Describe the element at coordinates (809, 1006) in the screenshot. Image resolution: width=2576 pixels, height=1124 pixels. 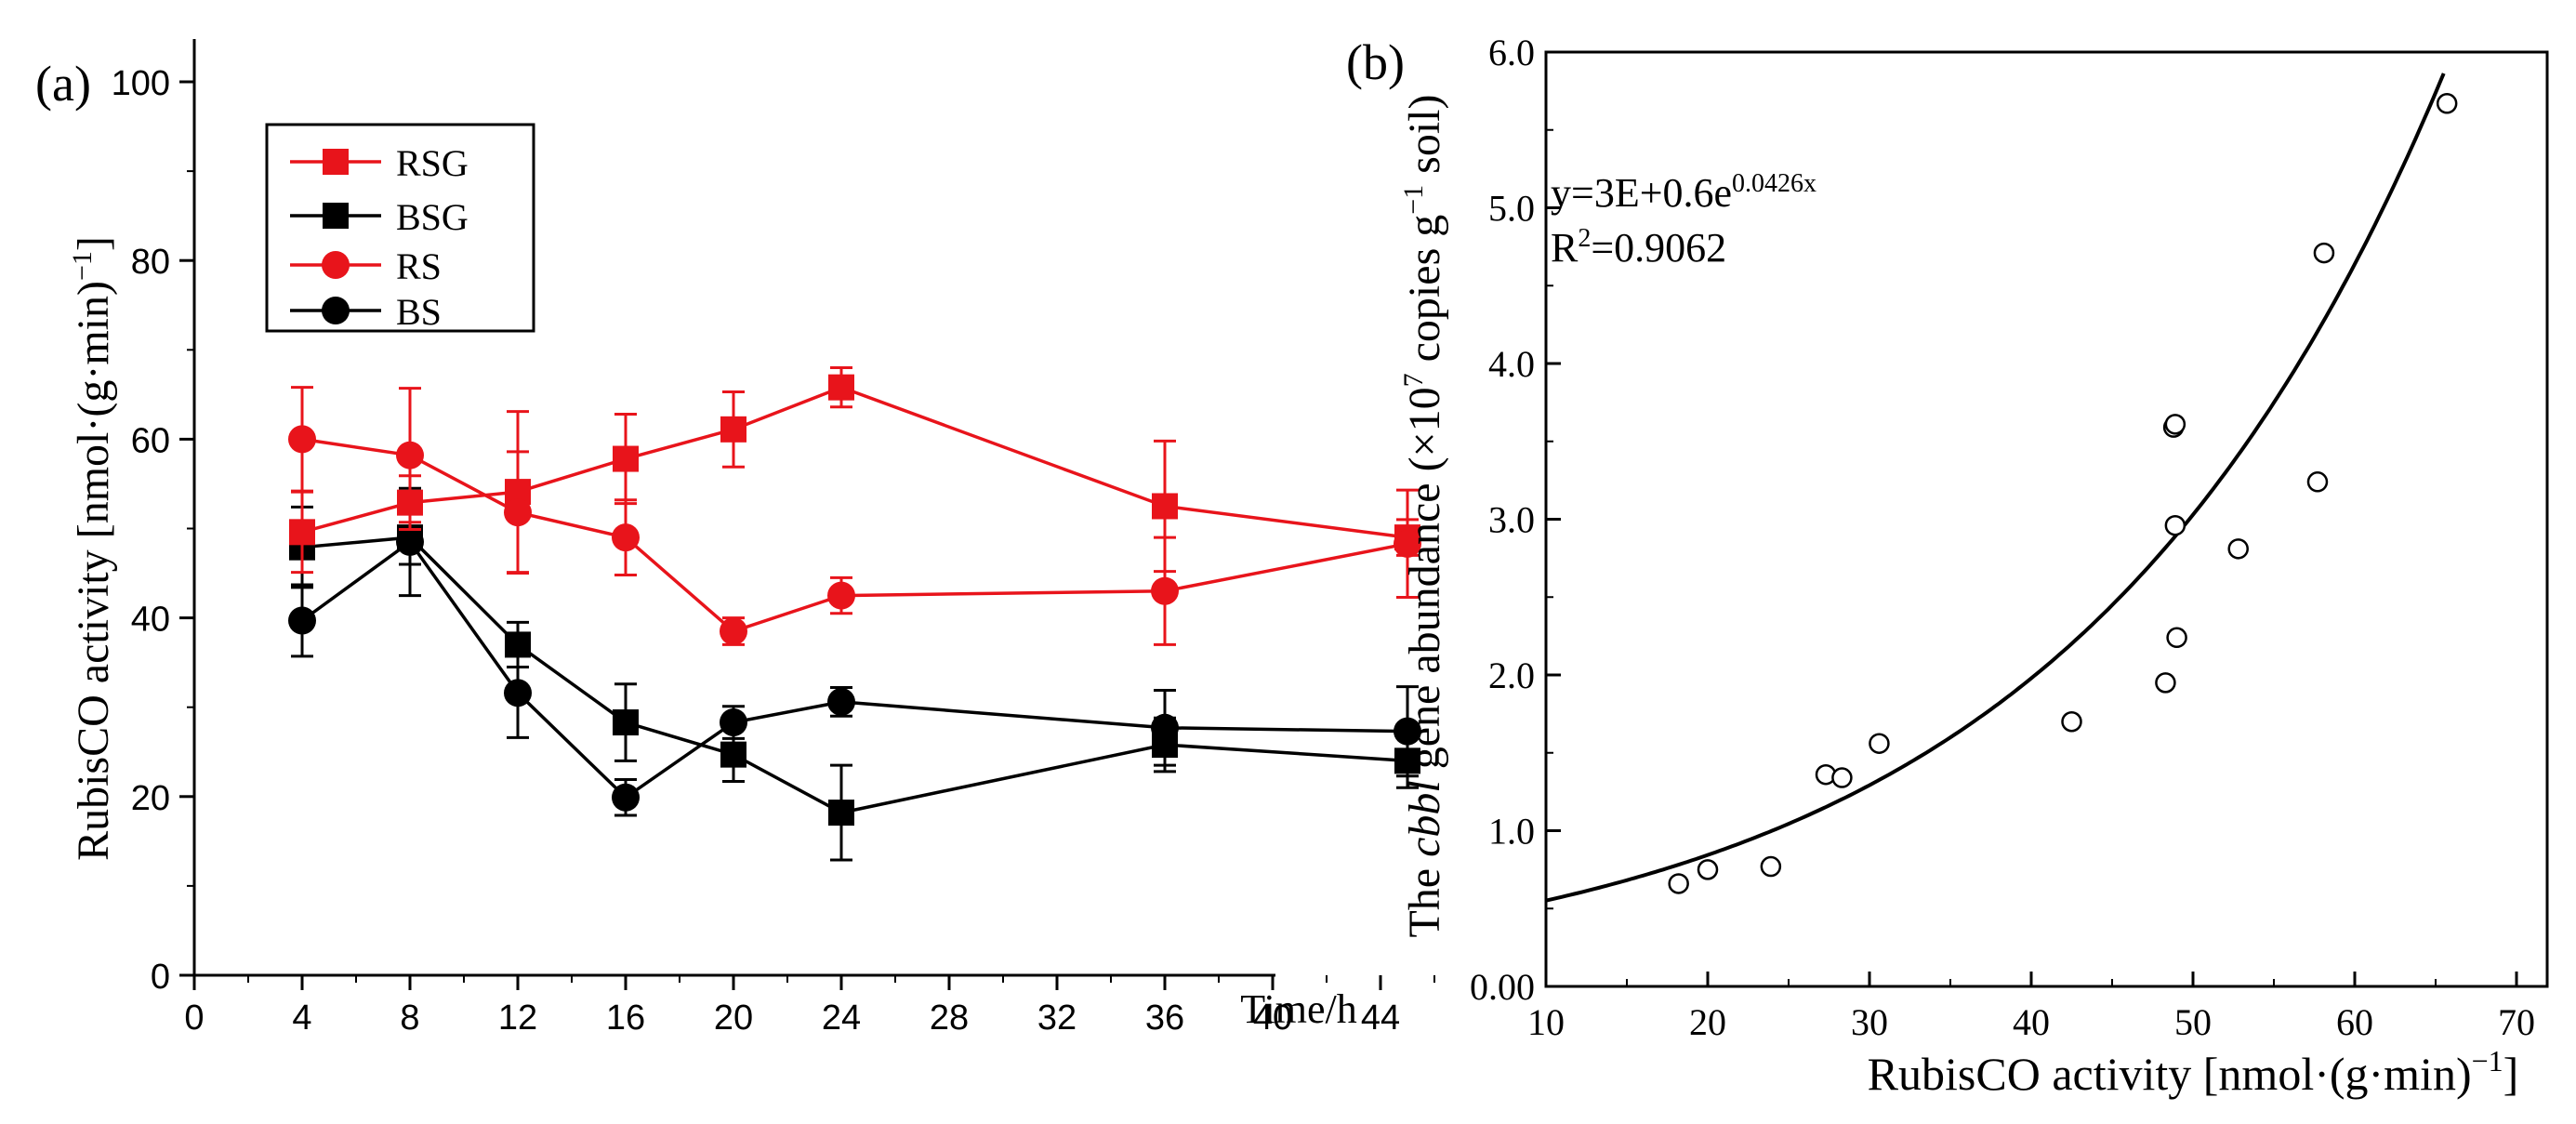
I see `panel-a-x-ticks: 0 4 8 12 16 20 24 28 32 36 40 44` at that location.